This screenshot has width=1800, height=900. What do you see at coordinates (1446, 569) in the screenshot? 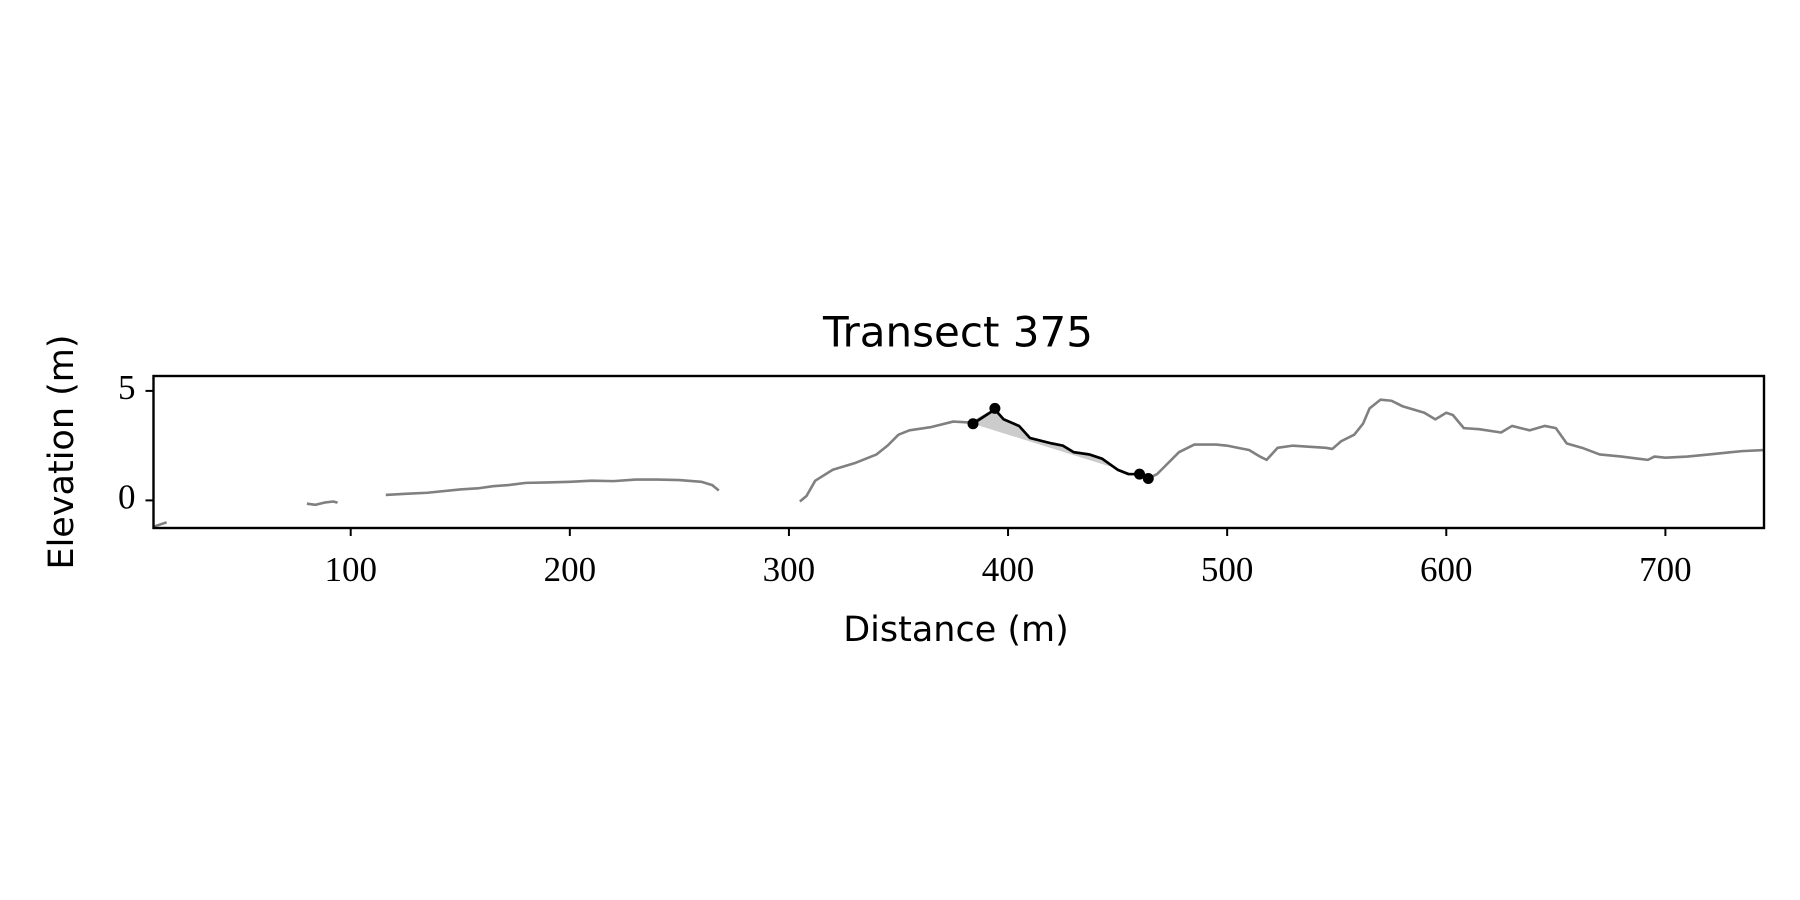
I see `x-tick-label: 600` at bounding box center [1446, 569].